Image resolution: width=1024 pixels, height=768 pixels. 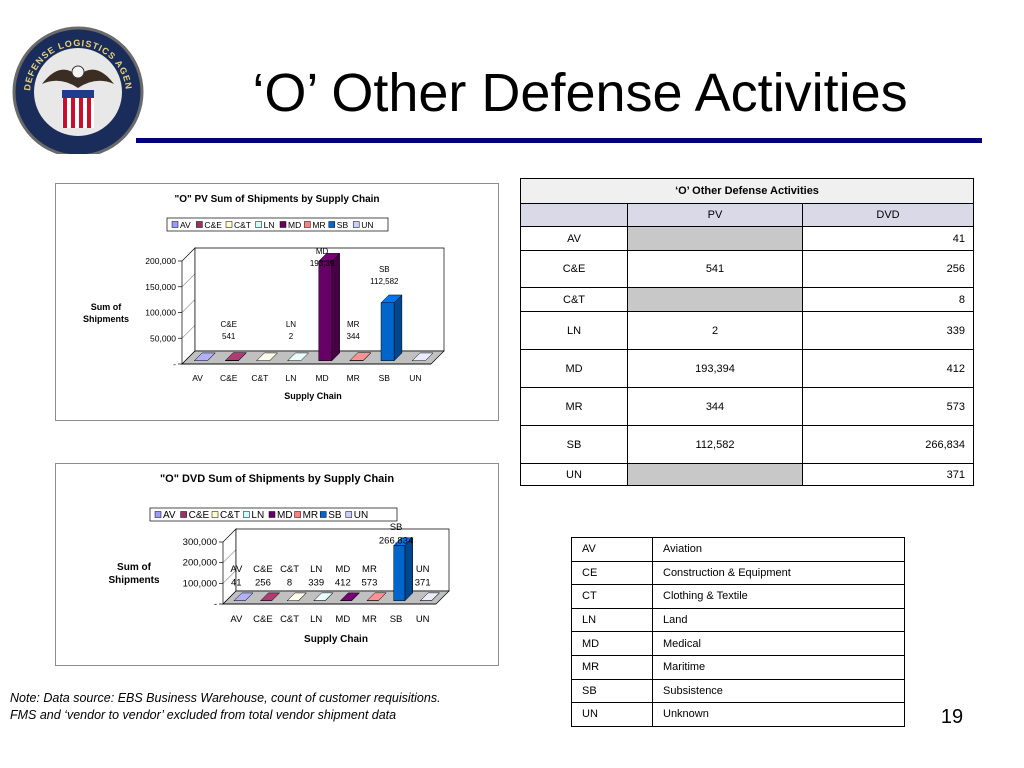 I want to click on data-label-name-ln: LN, so click(x=291, y=324).